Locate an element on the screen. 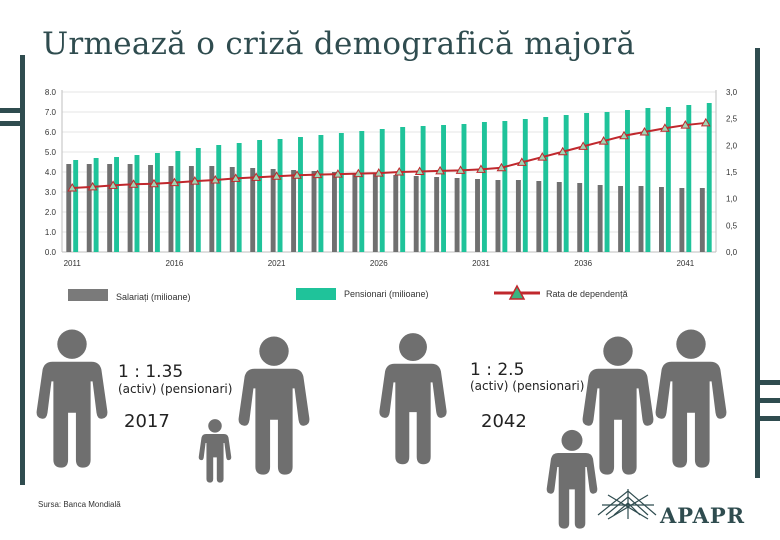 The height and width of the screenshot is (540, 780). logo-emblem is located at coordinates (627, 504).